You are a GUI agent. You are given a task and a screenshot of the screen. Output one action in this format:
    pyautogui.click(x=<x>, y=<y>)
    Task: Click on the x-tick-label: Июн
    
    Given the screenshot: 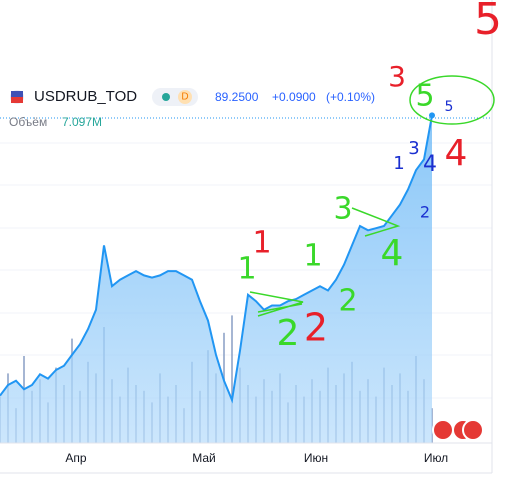 What is the action you would take?
    pyautogui.click(x=316, y=458)
    